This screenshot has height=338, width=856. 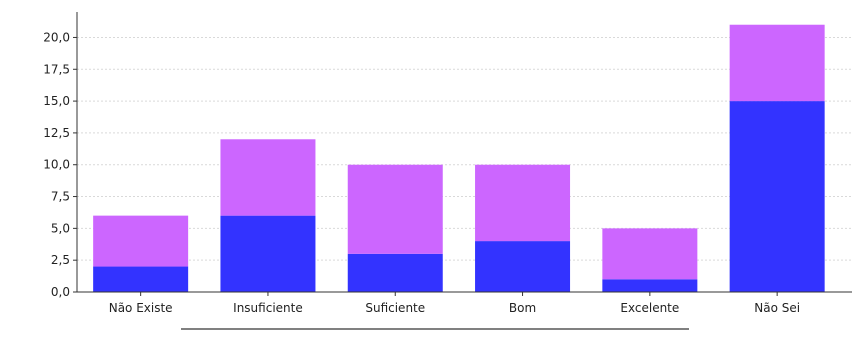 What do you see at coordinates (268, 308) in the screenshot?
I see `x-tick-label: Insuficiente` at bounding box center [268, 308].